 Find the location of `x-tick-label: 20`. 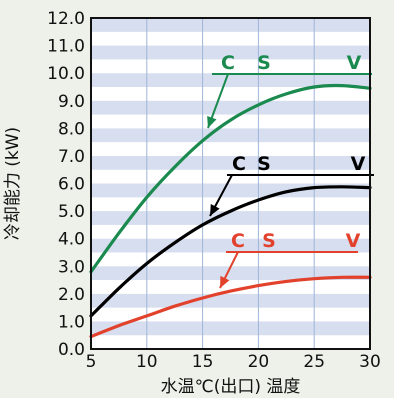

x-tick-label: 20 is located at coordinates (259, 362).